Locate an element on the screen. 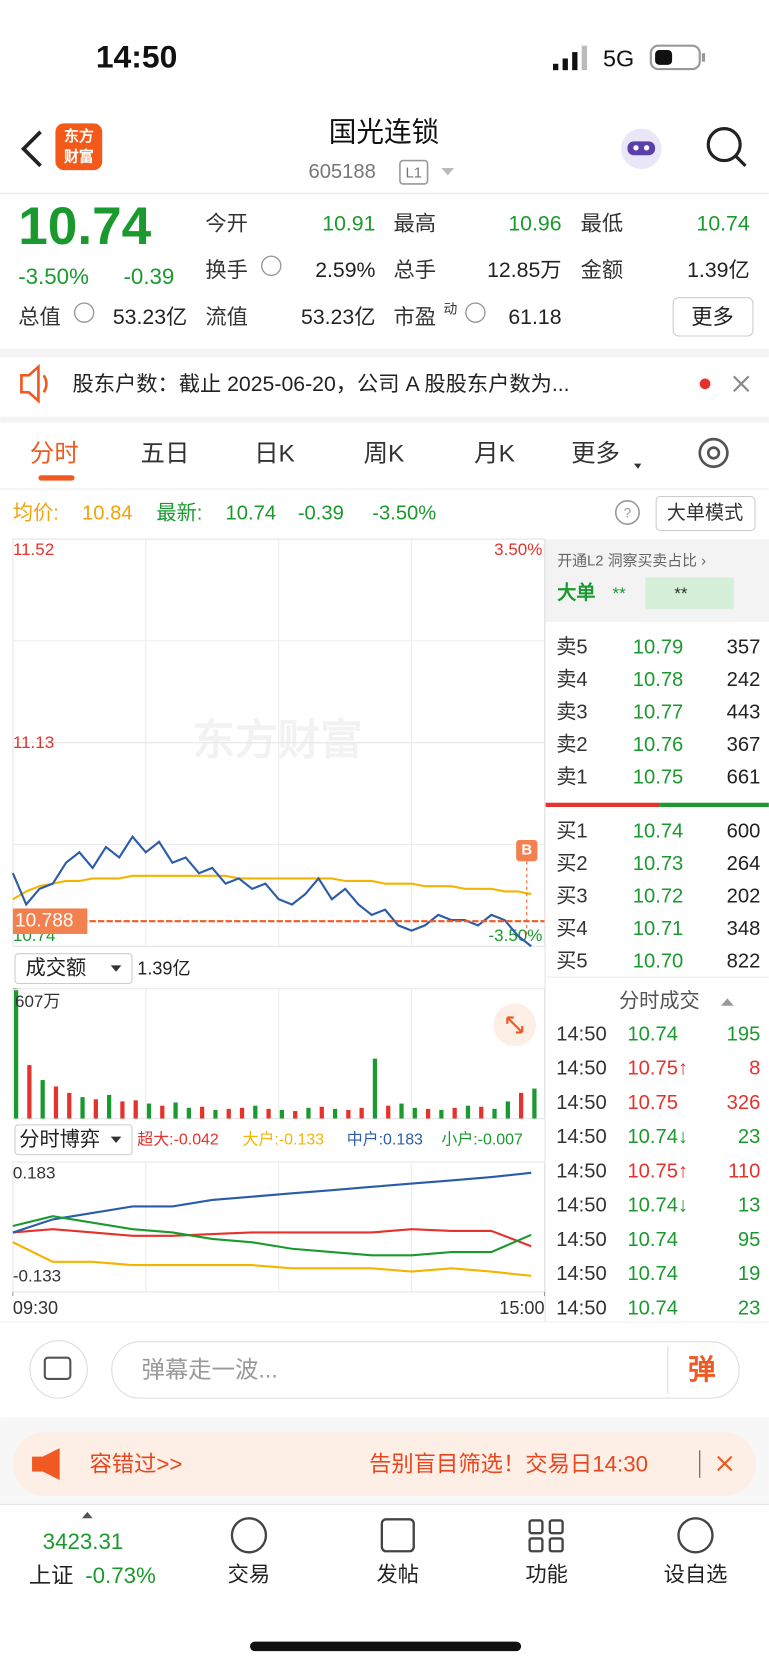 This screenshot has width=769, height=1665. ratio-bar-buy is located at coordinates (602, 804).